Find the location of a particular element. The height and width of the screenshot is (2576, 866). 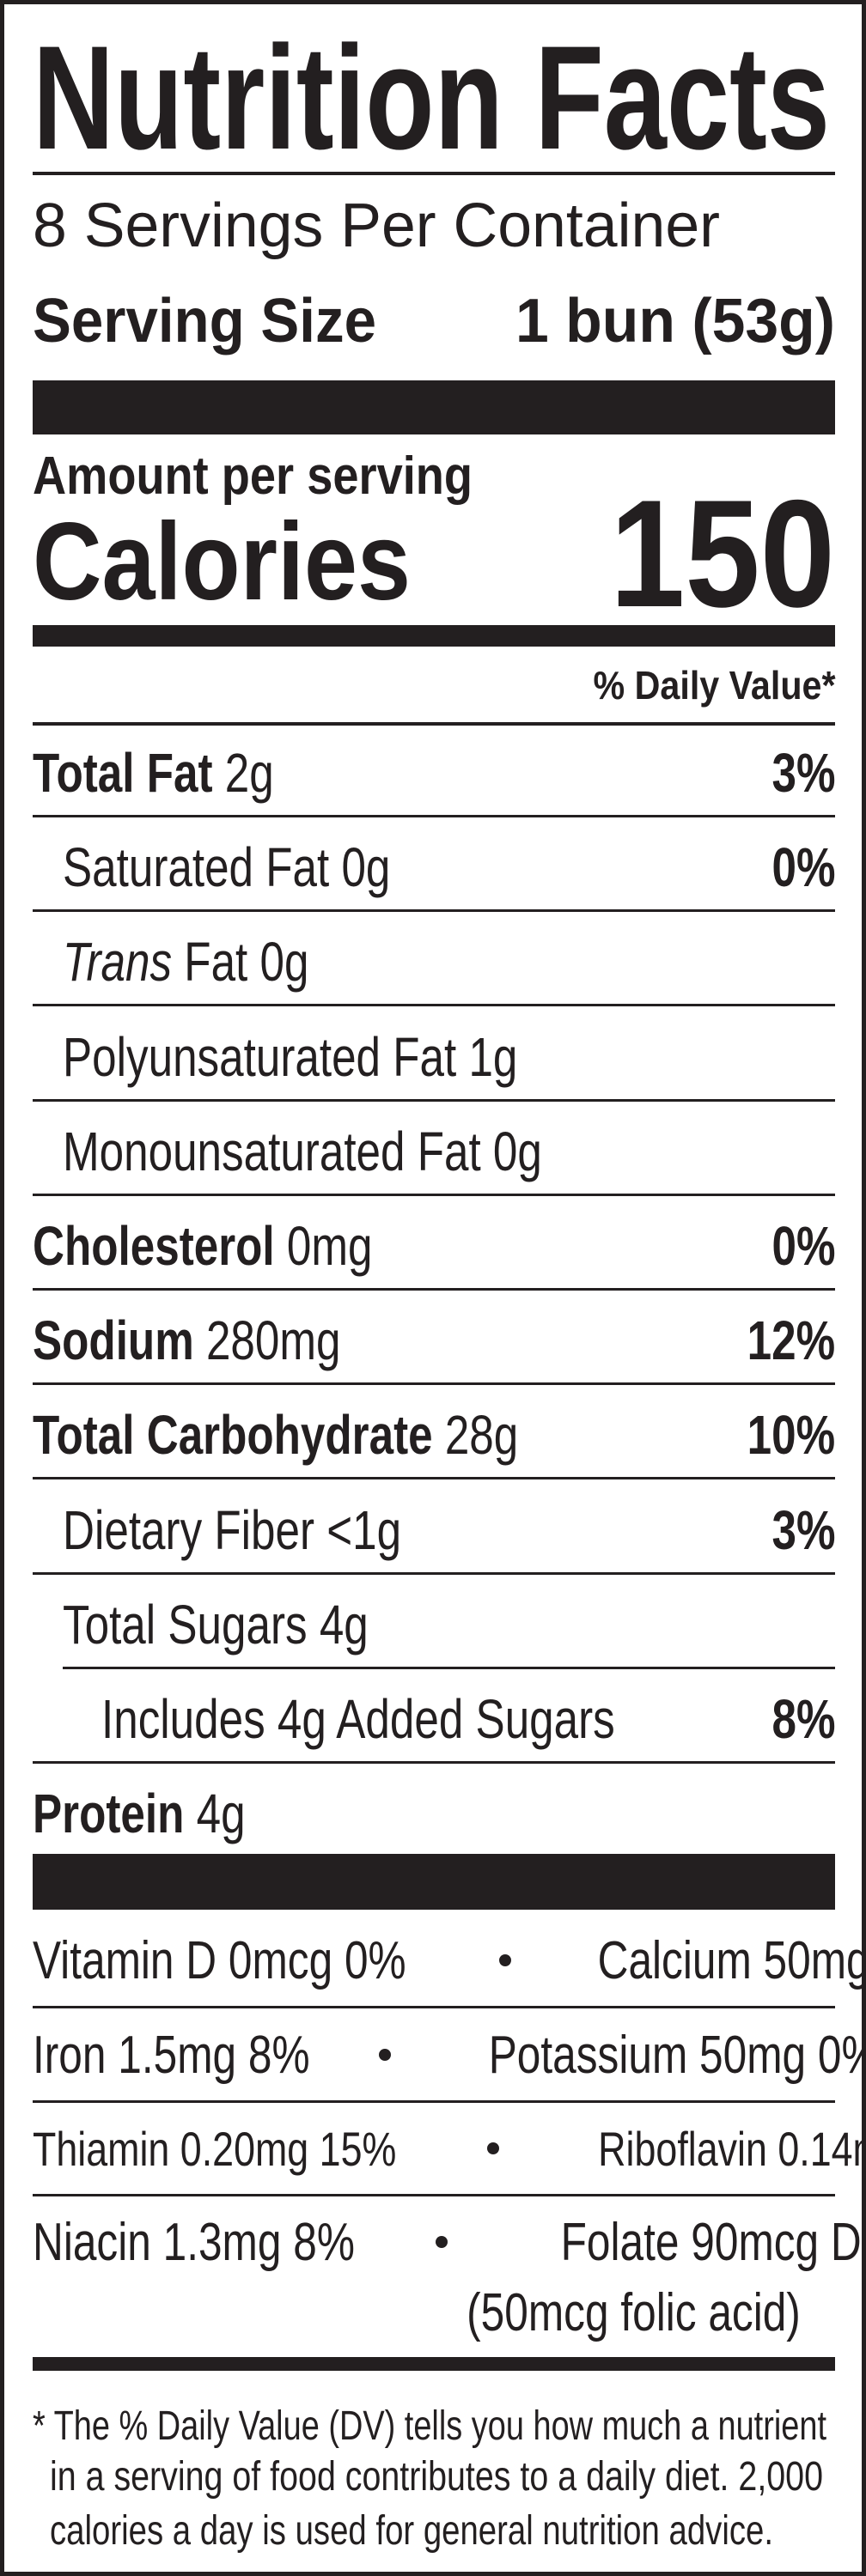

nutrient-text: Total Fat 2g is located at coordinates (153, 773).